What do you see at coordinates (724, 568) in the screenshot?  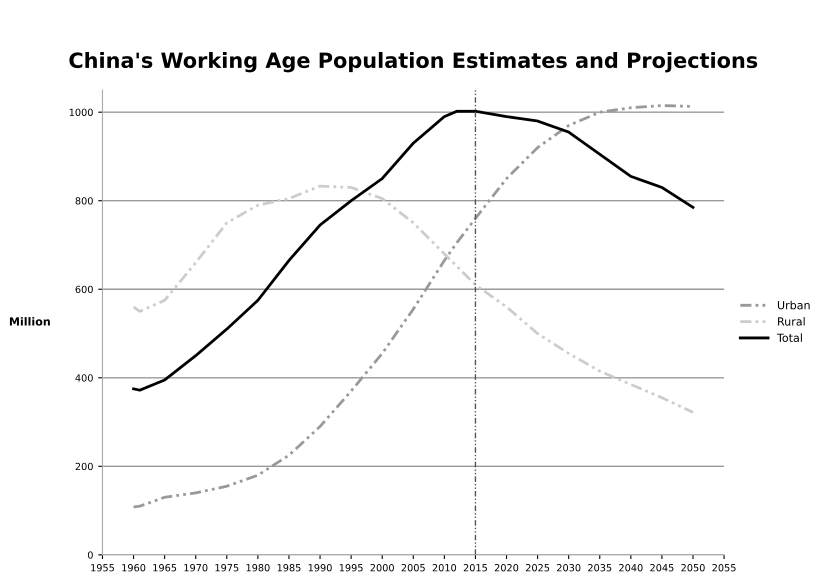 I see `x-tick-label: 2055` at bounding box center [724, 568].